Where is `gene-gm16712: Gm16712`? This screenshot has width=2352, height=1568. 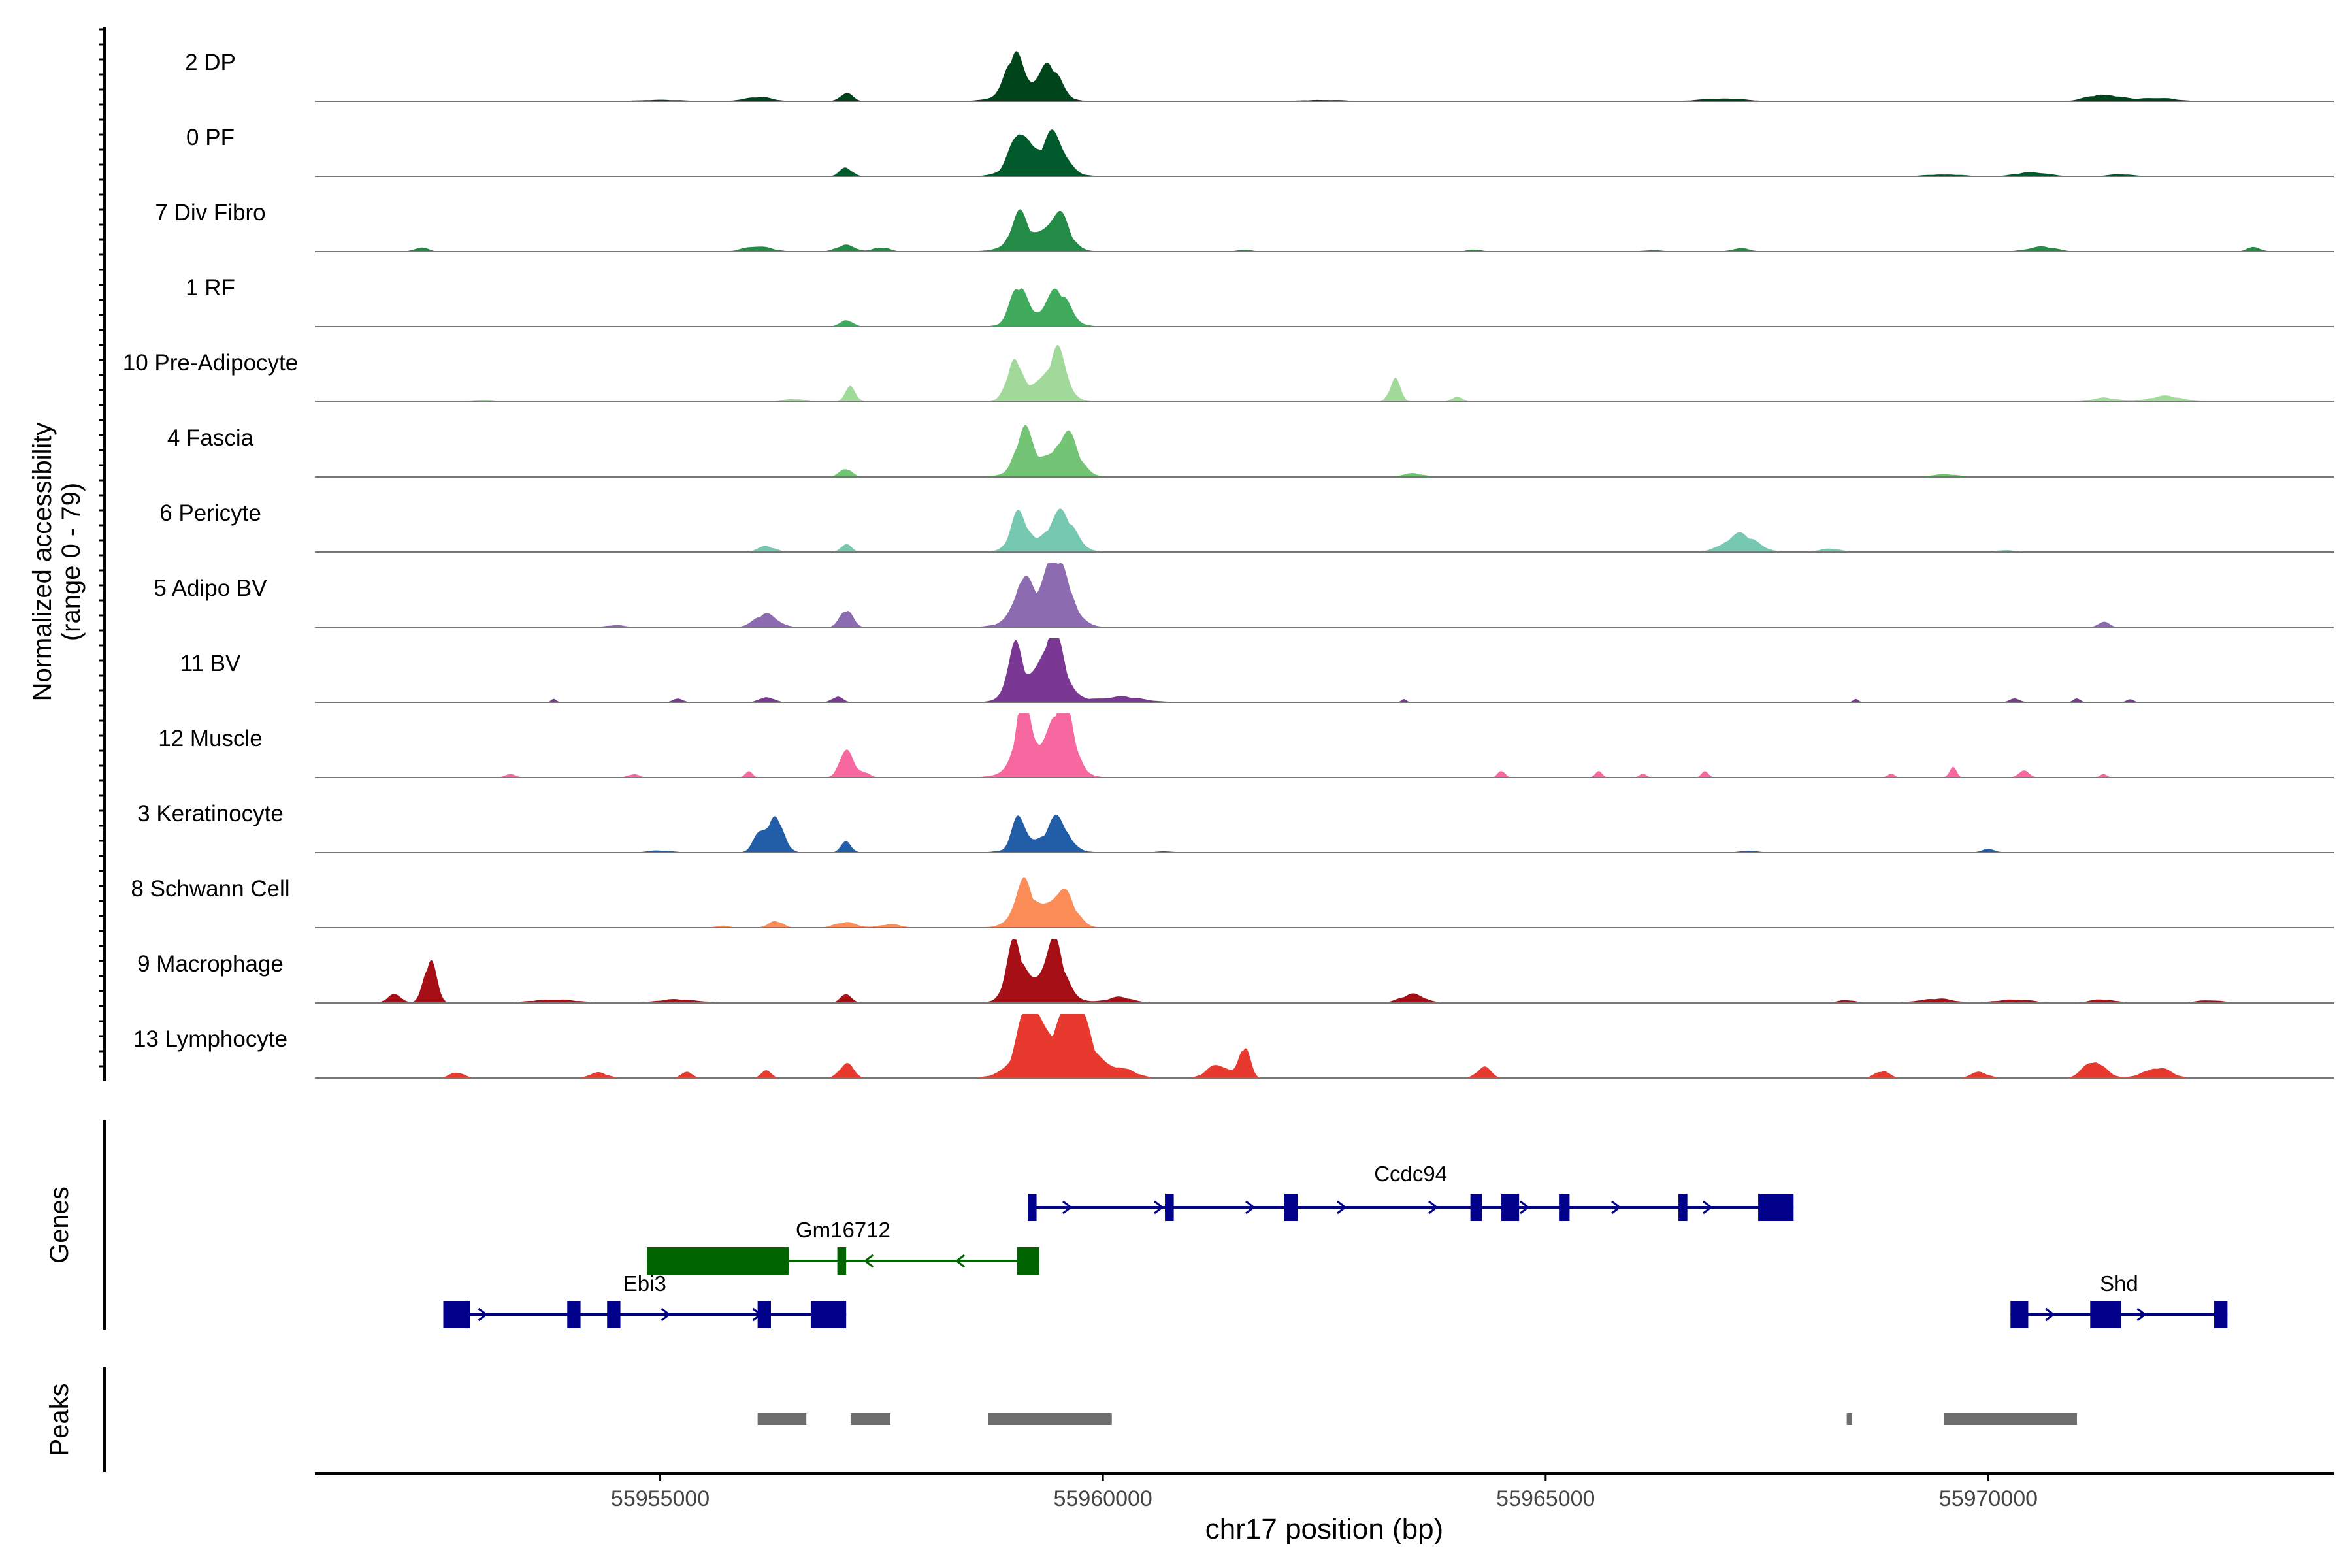
gene-gm16712: Gm16712 is located at coordinates (843, 1246).